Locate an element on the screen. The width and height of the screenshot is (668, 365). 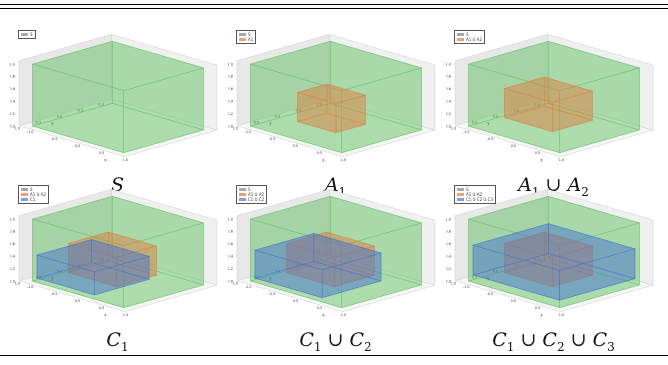
plot-legend: S A1 U A2 C1 U C2 is located at coordinates (252, 194).